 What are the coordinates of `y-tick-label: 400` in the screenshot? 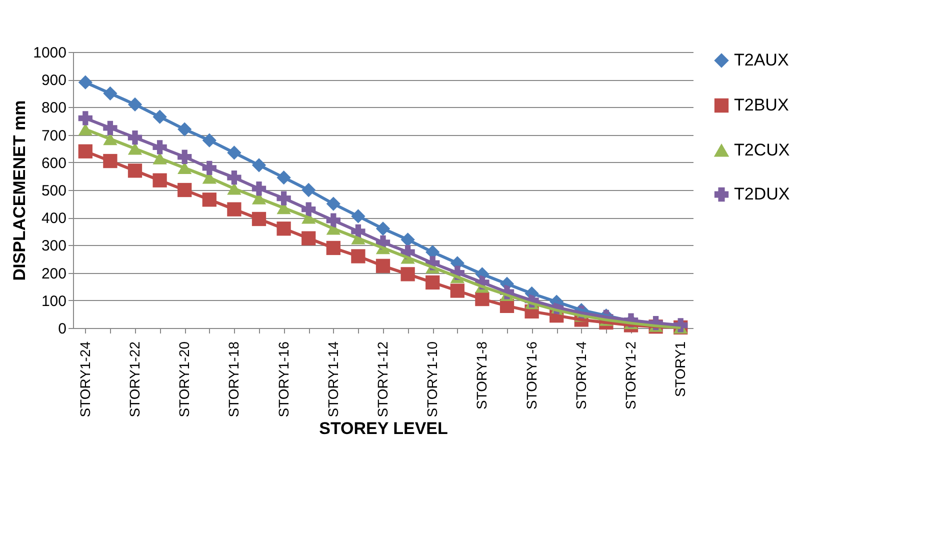 It's located at (53, 219).